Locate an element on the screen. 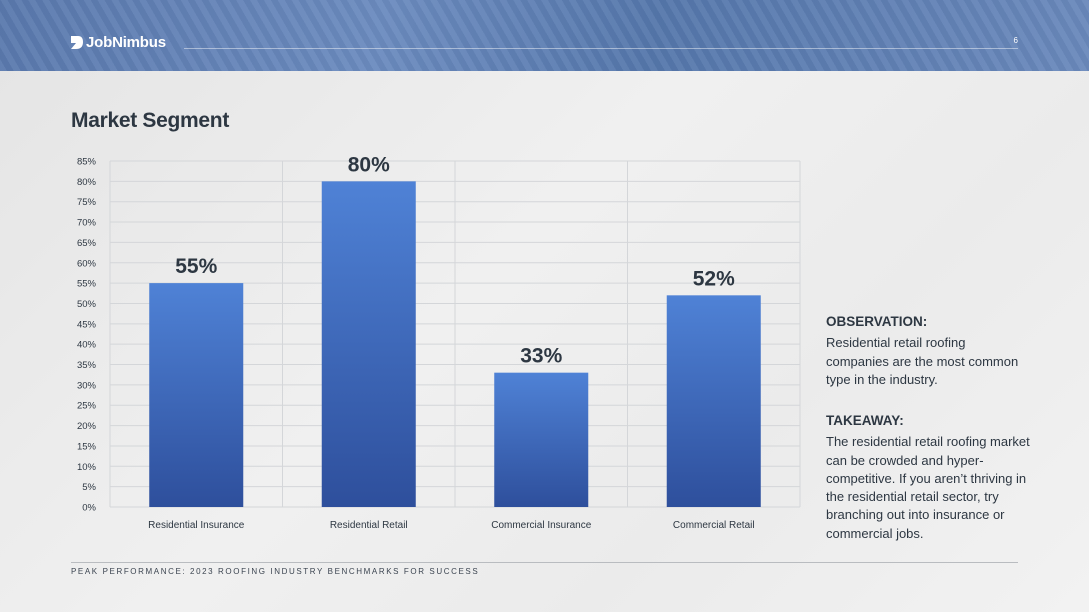 This screenshot has height=612, width=1089. y-tick-label: 0% is located at coordinates (89, 508).